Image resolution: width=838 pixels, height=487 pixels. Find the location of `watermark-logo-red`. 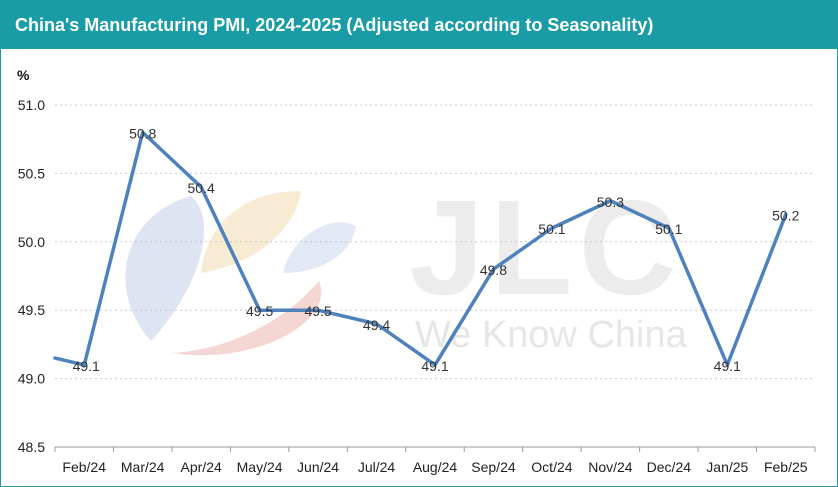

watermark-logo-red is located at coordinates (246, 318).